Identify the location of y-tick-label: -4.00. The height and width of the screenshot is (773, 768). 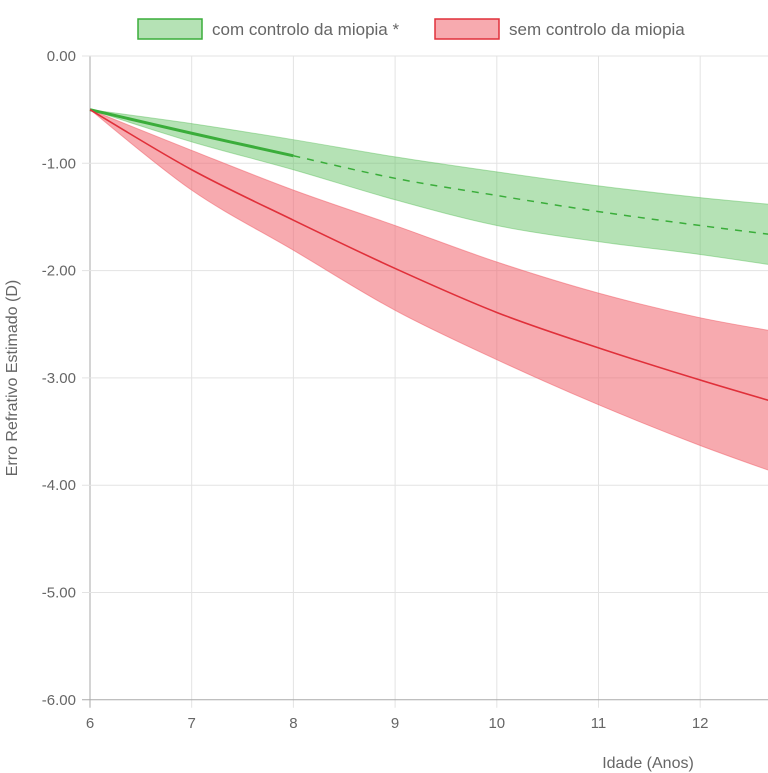
(59, 485).